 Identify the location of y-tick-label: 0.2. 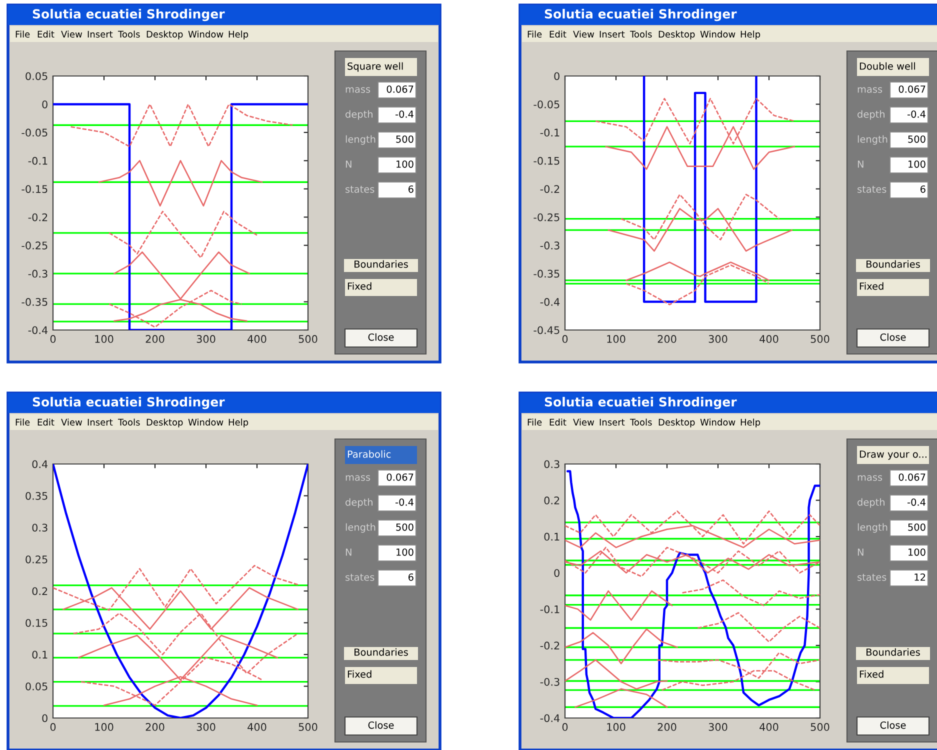
(552, 500).